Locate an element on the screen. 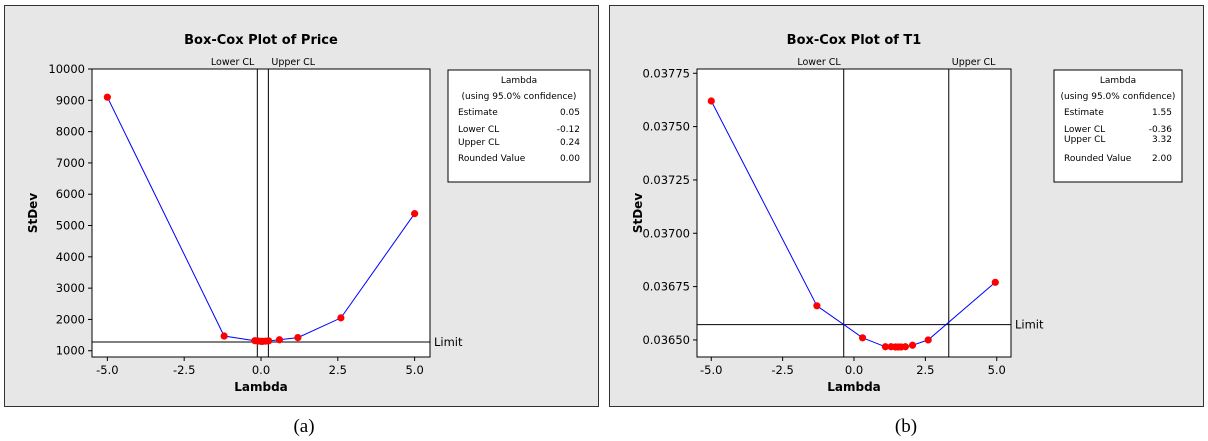 The height and width of the screenshot is (441, 1208). caption-a: (a) is located at coordinates (304, 426).